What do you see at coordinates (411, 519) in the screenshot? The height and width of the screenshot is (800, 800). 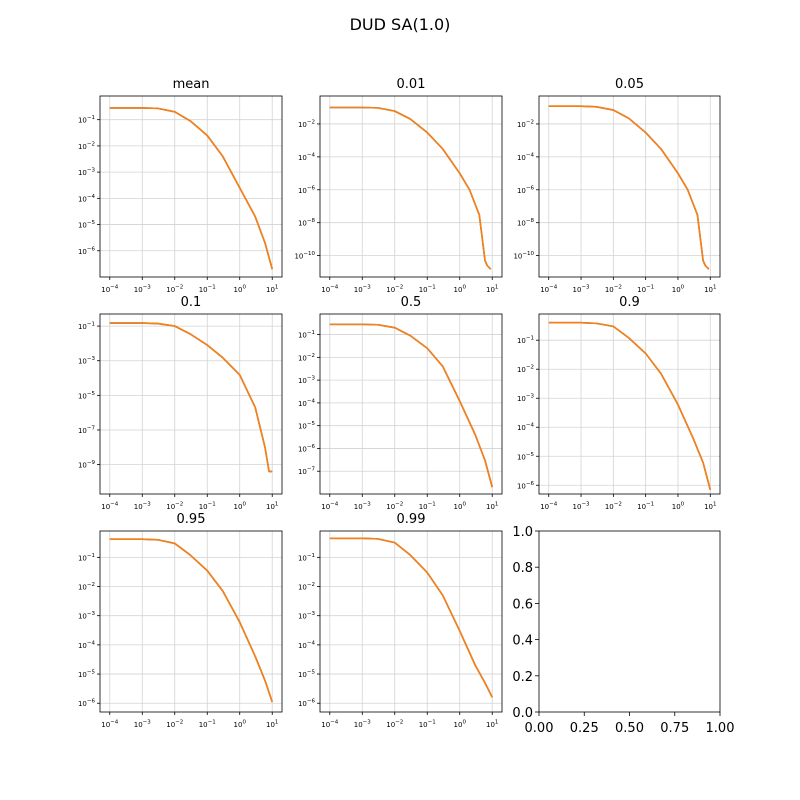 I see `subplot-title: 0.99` at bounding box center [411, 519].